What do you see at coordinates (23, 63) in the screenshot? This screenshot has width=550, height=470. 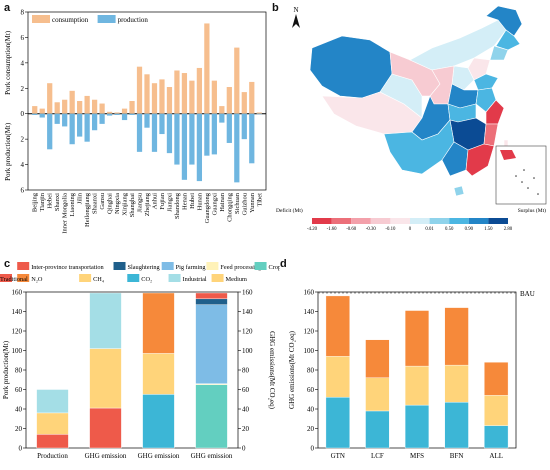 I see `y-tick-label: 4` at bounding box center [23, 63].